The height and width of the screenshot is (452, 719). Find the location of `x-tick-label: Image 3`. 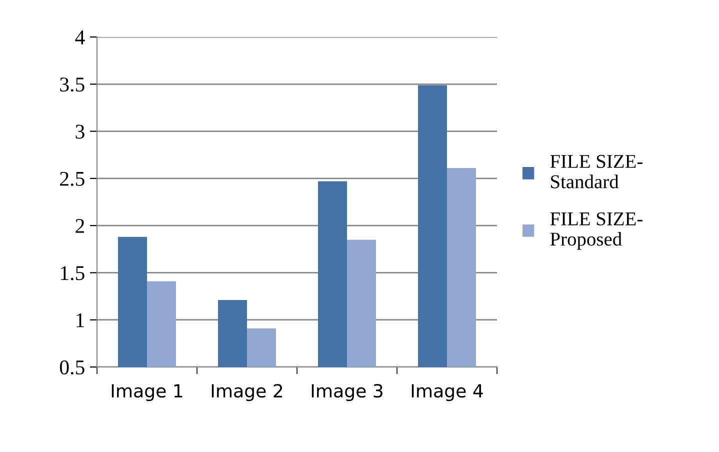

x-tick-label: Image 3 is located at coordinates (347, 393).